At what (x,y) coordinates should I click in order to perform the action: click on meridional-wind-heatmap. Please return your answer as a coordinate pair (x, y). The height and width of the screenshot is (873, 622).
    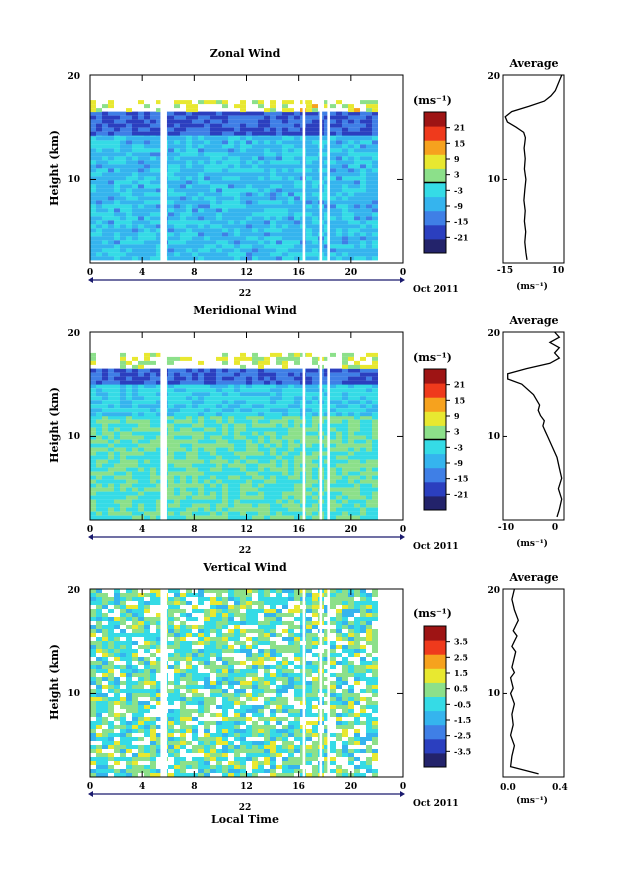
    Looking at the image, I should click on (234, 426).